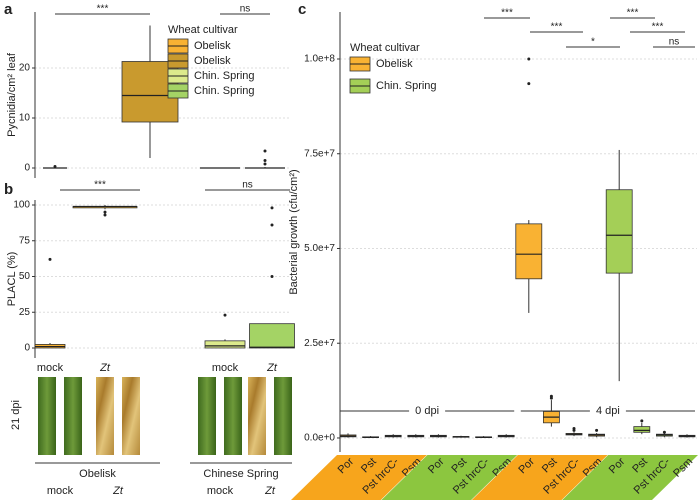  I want to click on panel-label: c, so click(302, 9).